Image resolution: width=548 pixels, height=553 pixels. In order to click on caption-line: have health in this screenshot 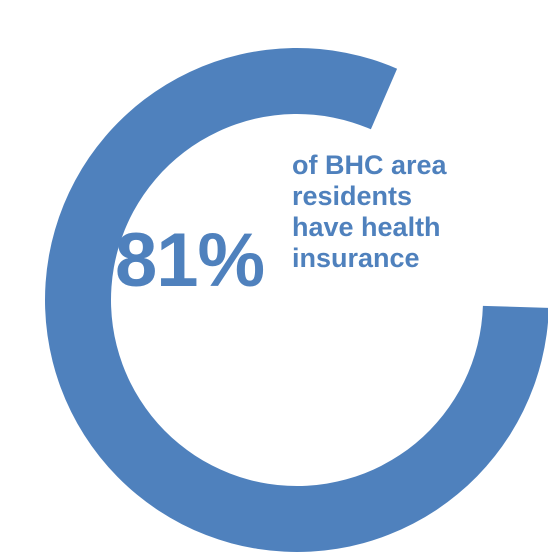, I will do `click(366, 227)`.